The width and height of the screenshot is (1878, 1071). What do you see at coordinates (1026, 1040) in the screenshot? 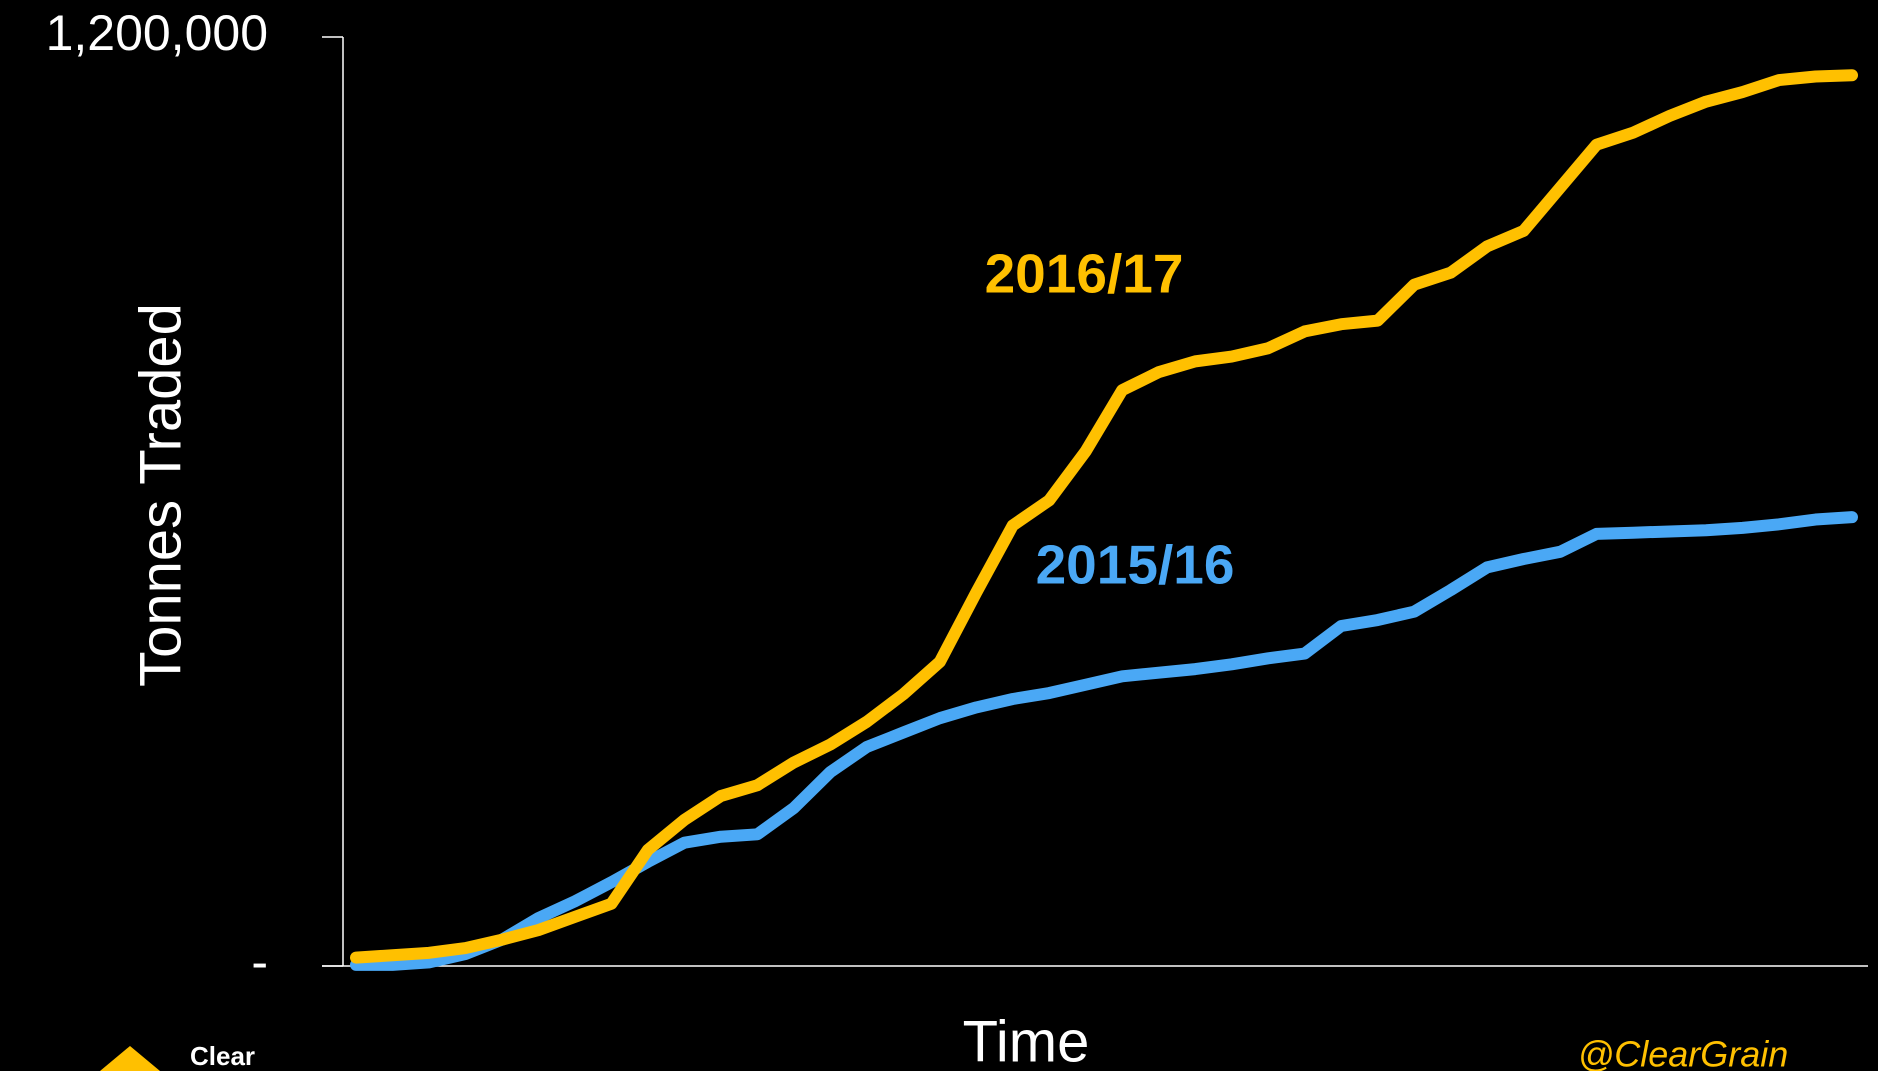
I see `x-axis-label: Time` at bounding box center [1026, 1040].